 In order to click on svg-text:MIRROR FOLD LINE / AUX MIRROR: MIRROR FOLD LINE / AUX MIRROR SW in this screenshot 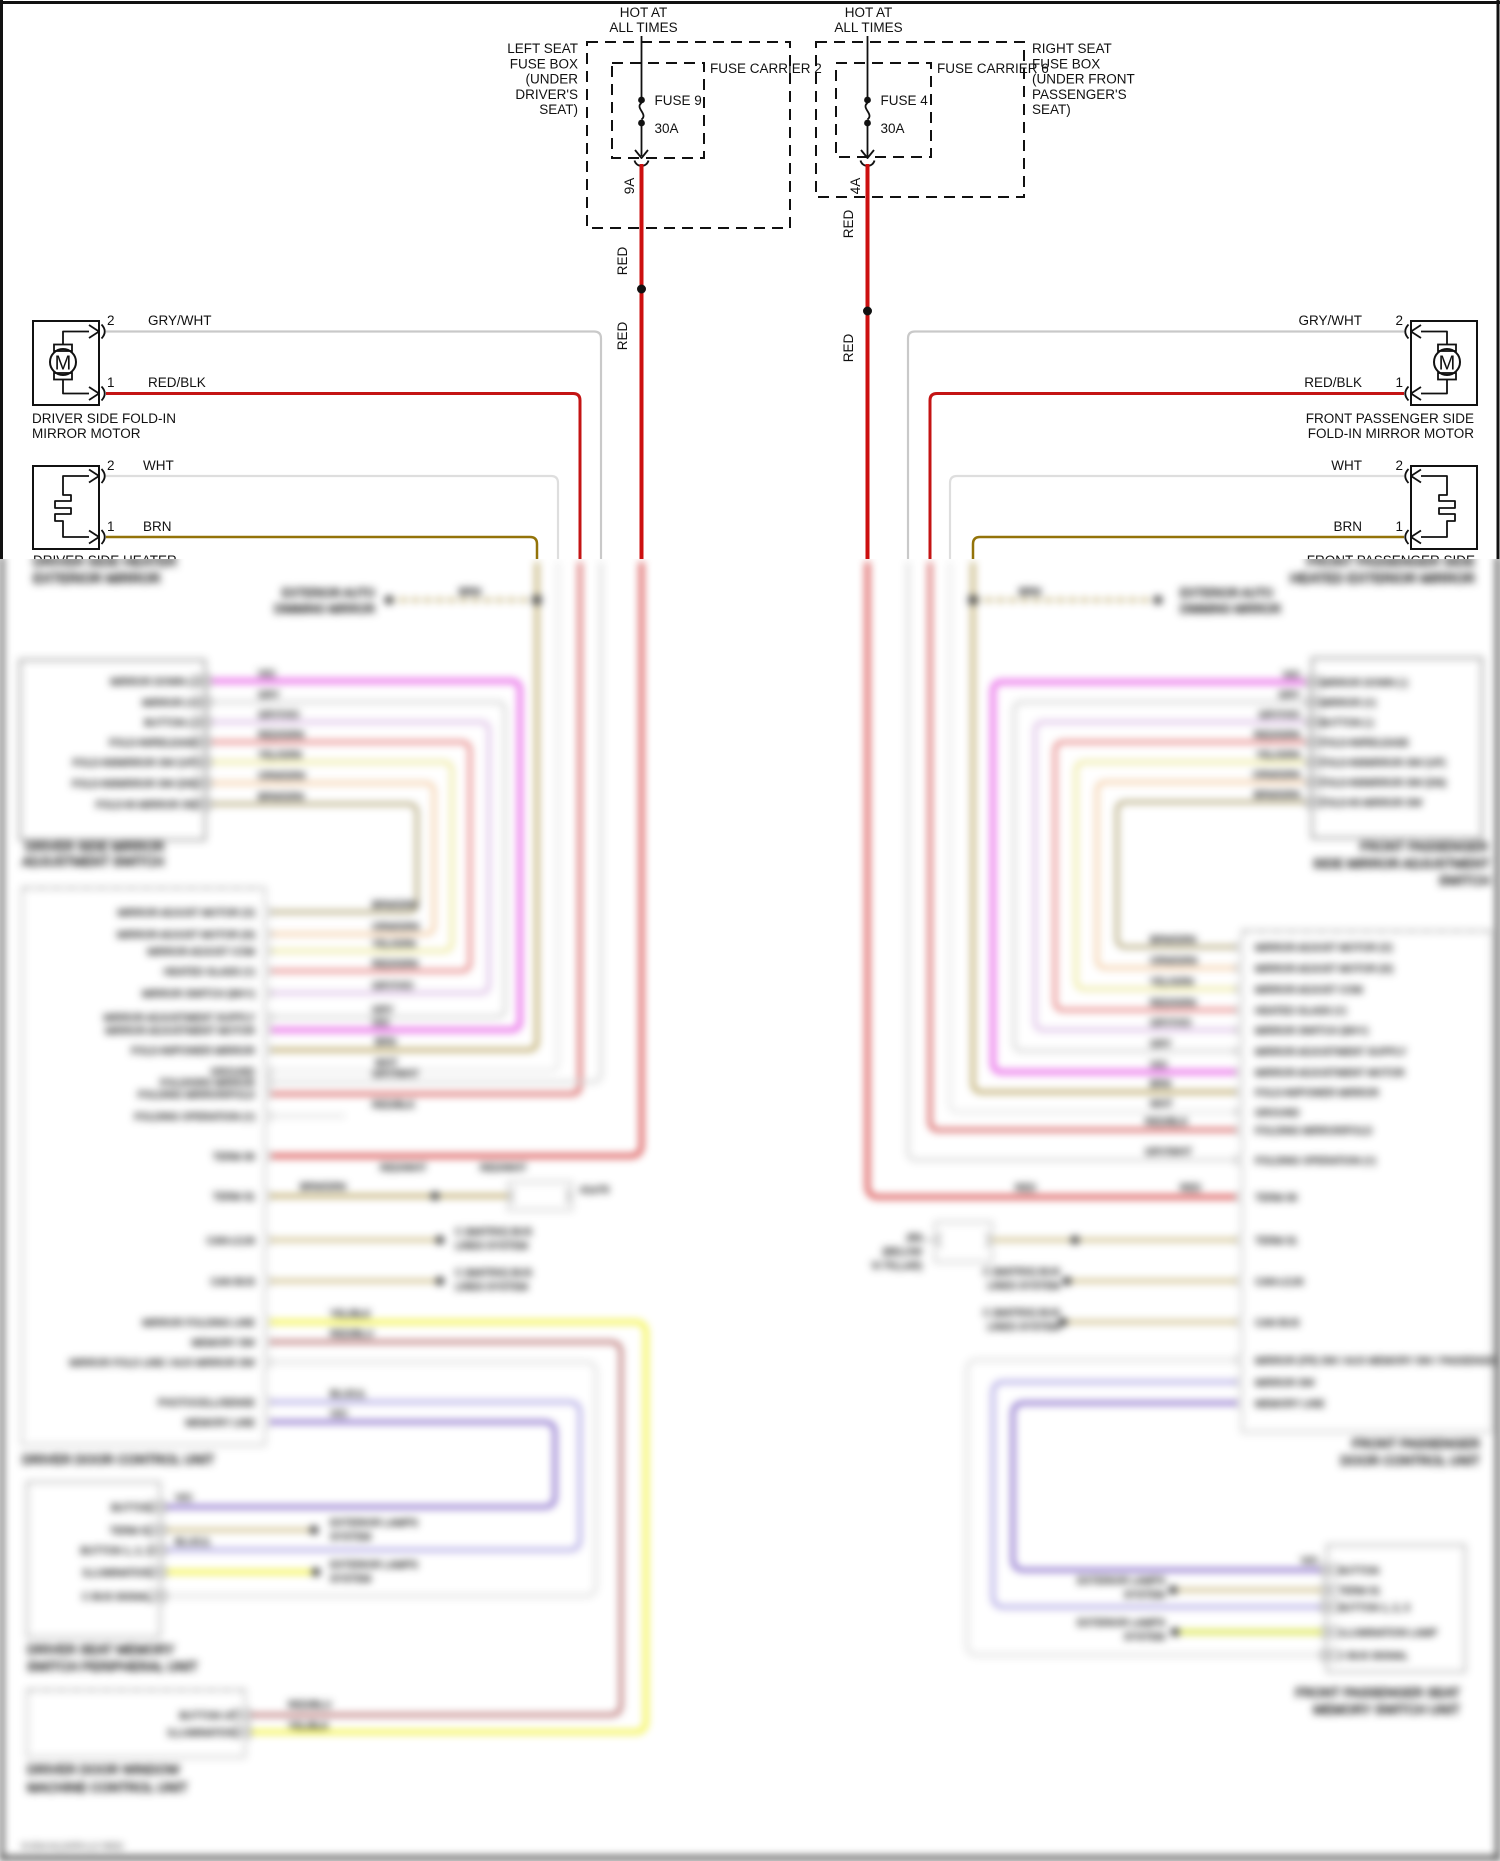, I will do `click(162, 1363)`.